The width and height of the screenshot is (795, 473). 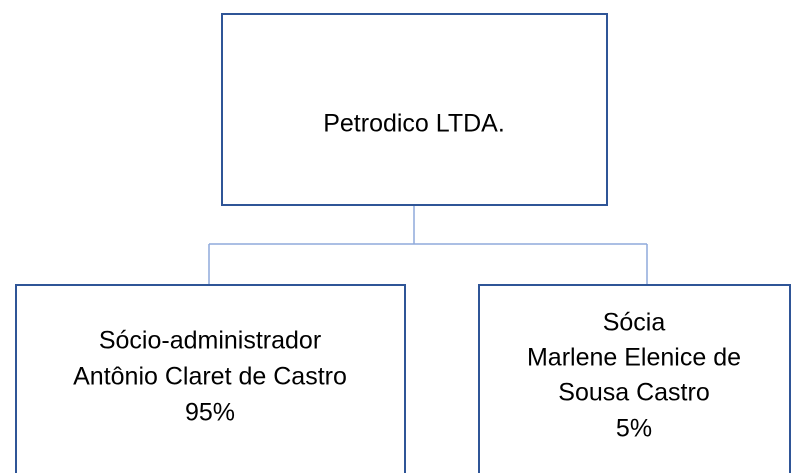 I want to click on node-text: Sousa Castro, so click(x=633, y=393).